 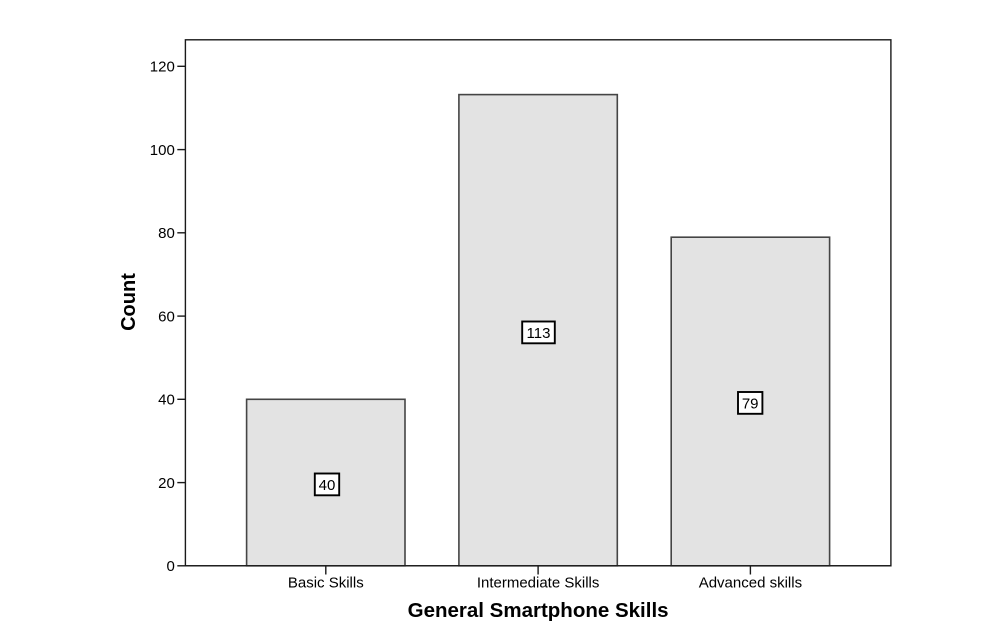 I want to click on svg-text: 60, so click(x=166, y=316).